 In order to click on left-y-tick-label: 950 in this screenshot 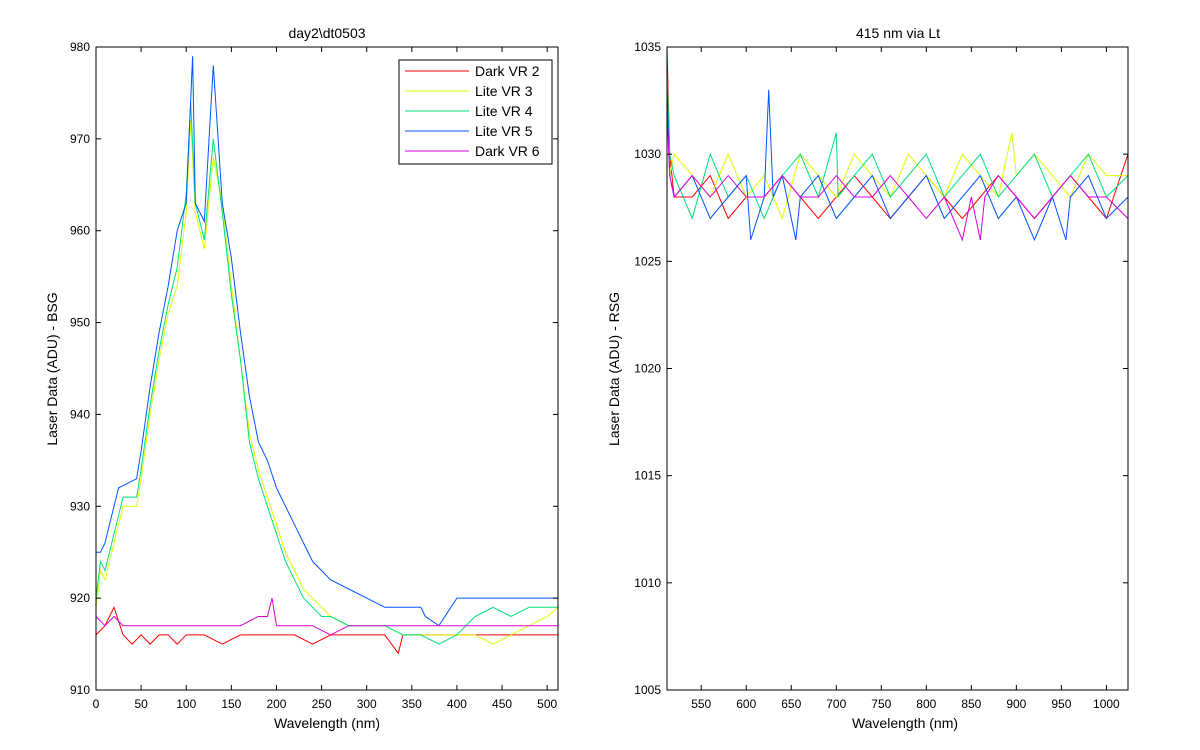, I will do `click(80, 323)`.